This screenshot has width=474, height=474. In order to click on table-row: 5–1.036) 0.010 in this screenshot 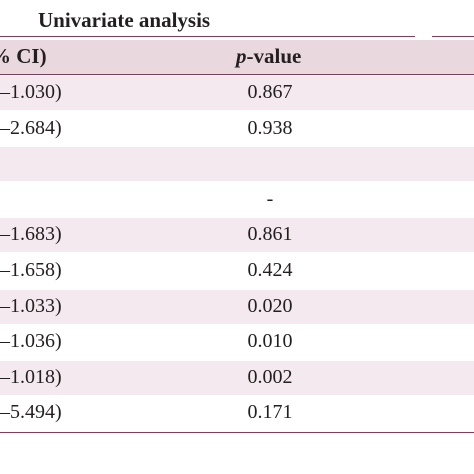, I will do `click(237, 342)`.